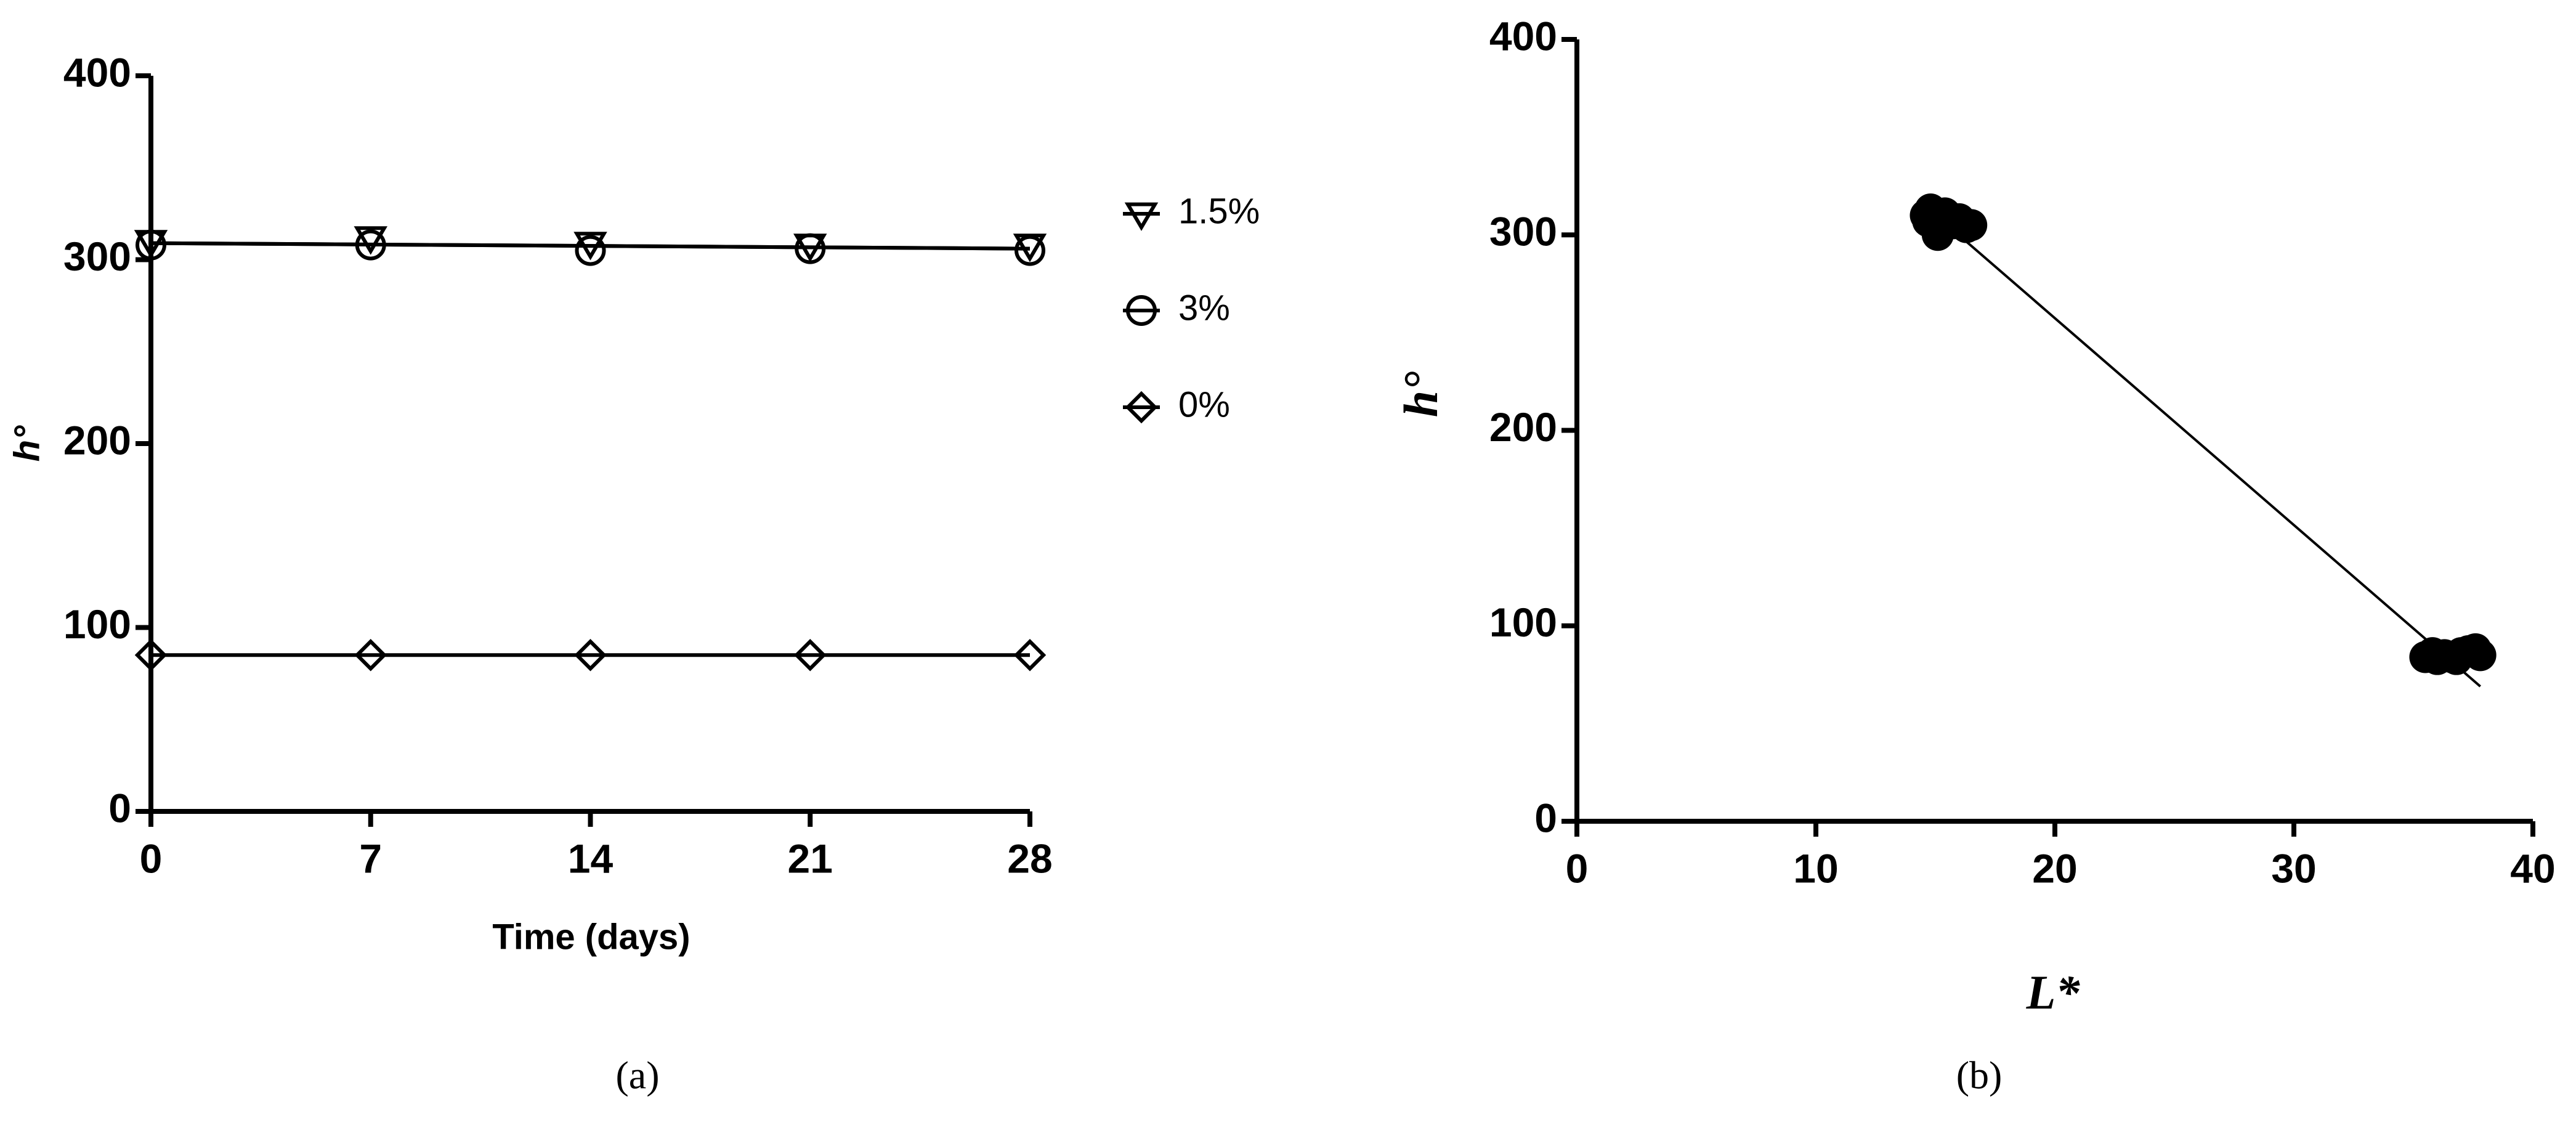 The width and height of the screenshot is (2576, 1125). Describe the element at coordinates (637, 1076) in the screenshot. I see `caption: (a)` at that location.